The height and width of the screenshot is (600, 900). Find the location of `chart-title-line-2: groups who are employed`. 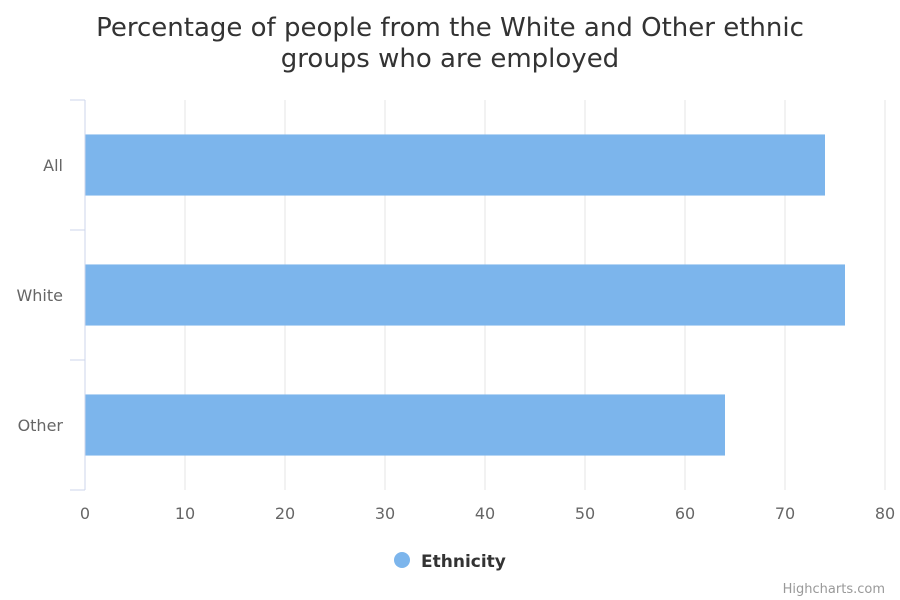

chart-title-line-2: groups who are employed is located at coordinates (450, 59).